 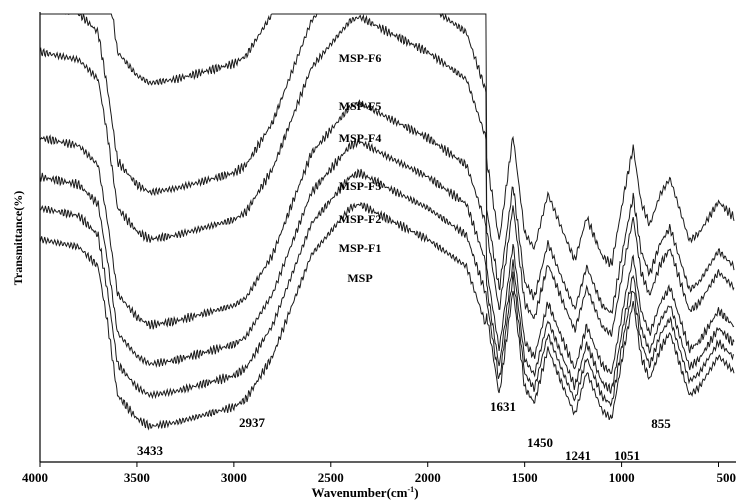 What do you see at coordinates (379, 473) in the screenshot?
I see `x-ticks: 4000 3500 3000 2500 2000 1500 1000 500` at bounding box center [379, 473].